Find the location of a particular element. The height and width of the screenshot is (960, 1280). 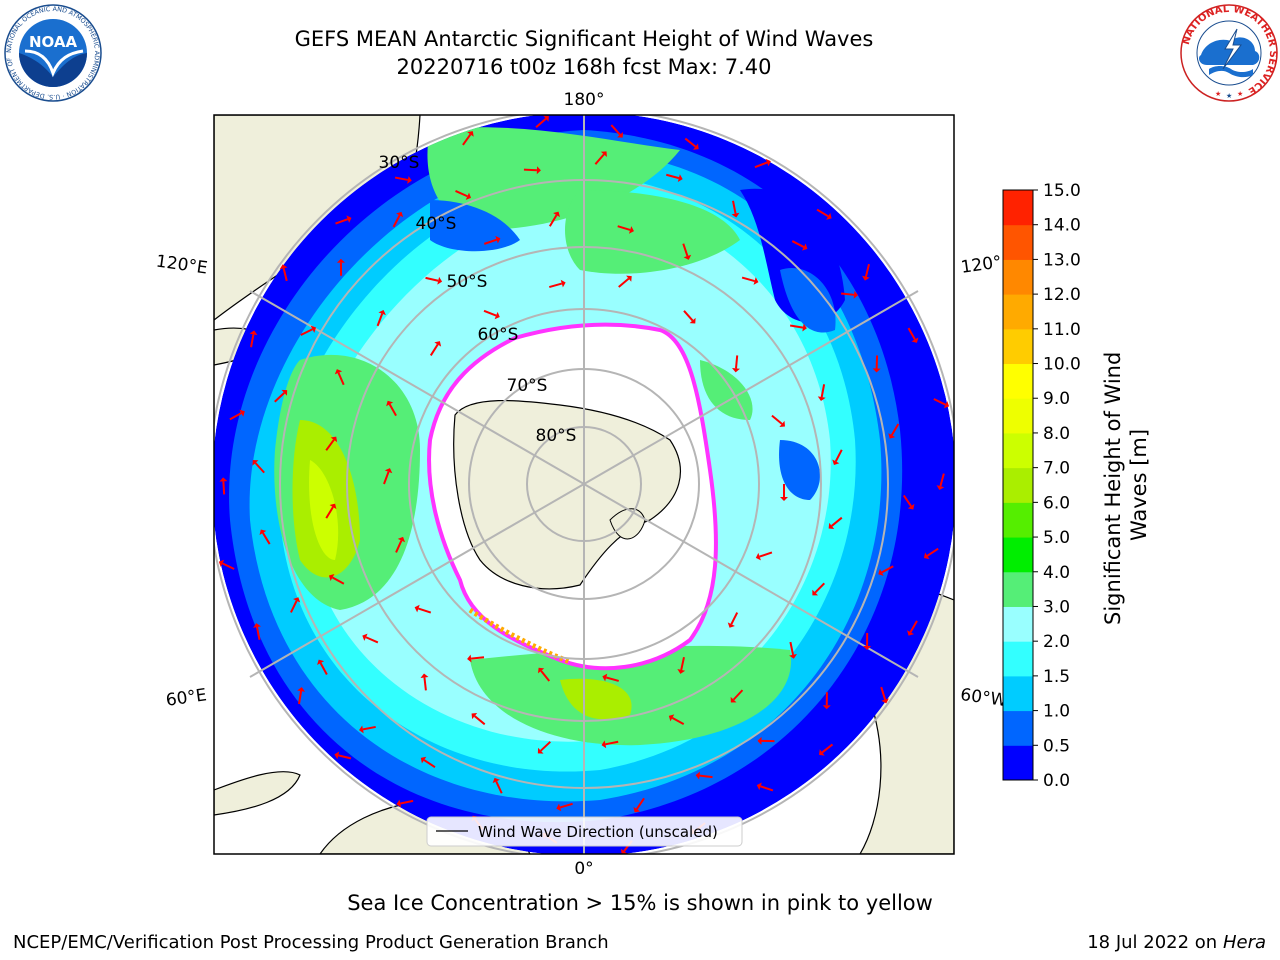

noaa-wordmark: NOAA is located at coordinates (53, 42).